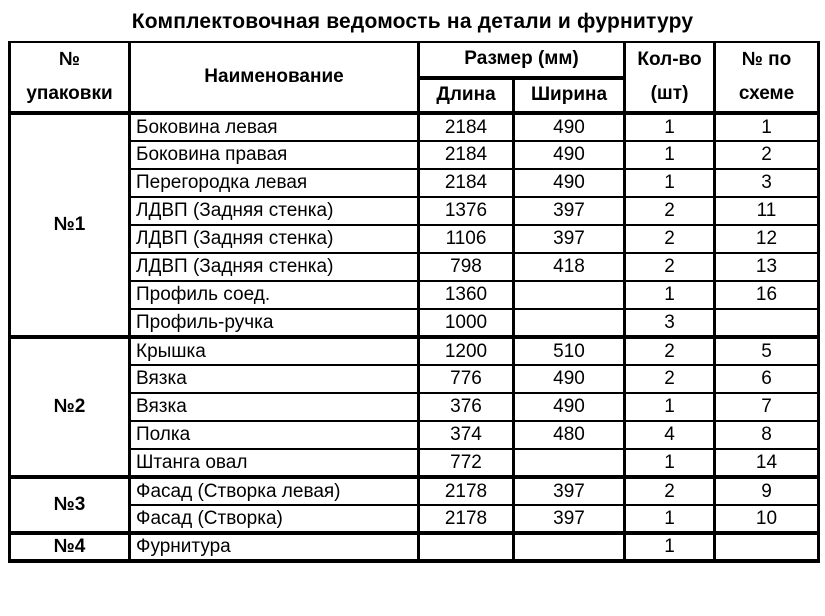  Describe the element at coordinates (669, 93) in the screenshot. I see `col-header-qty-line2: (шт)` at that location.